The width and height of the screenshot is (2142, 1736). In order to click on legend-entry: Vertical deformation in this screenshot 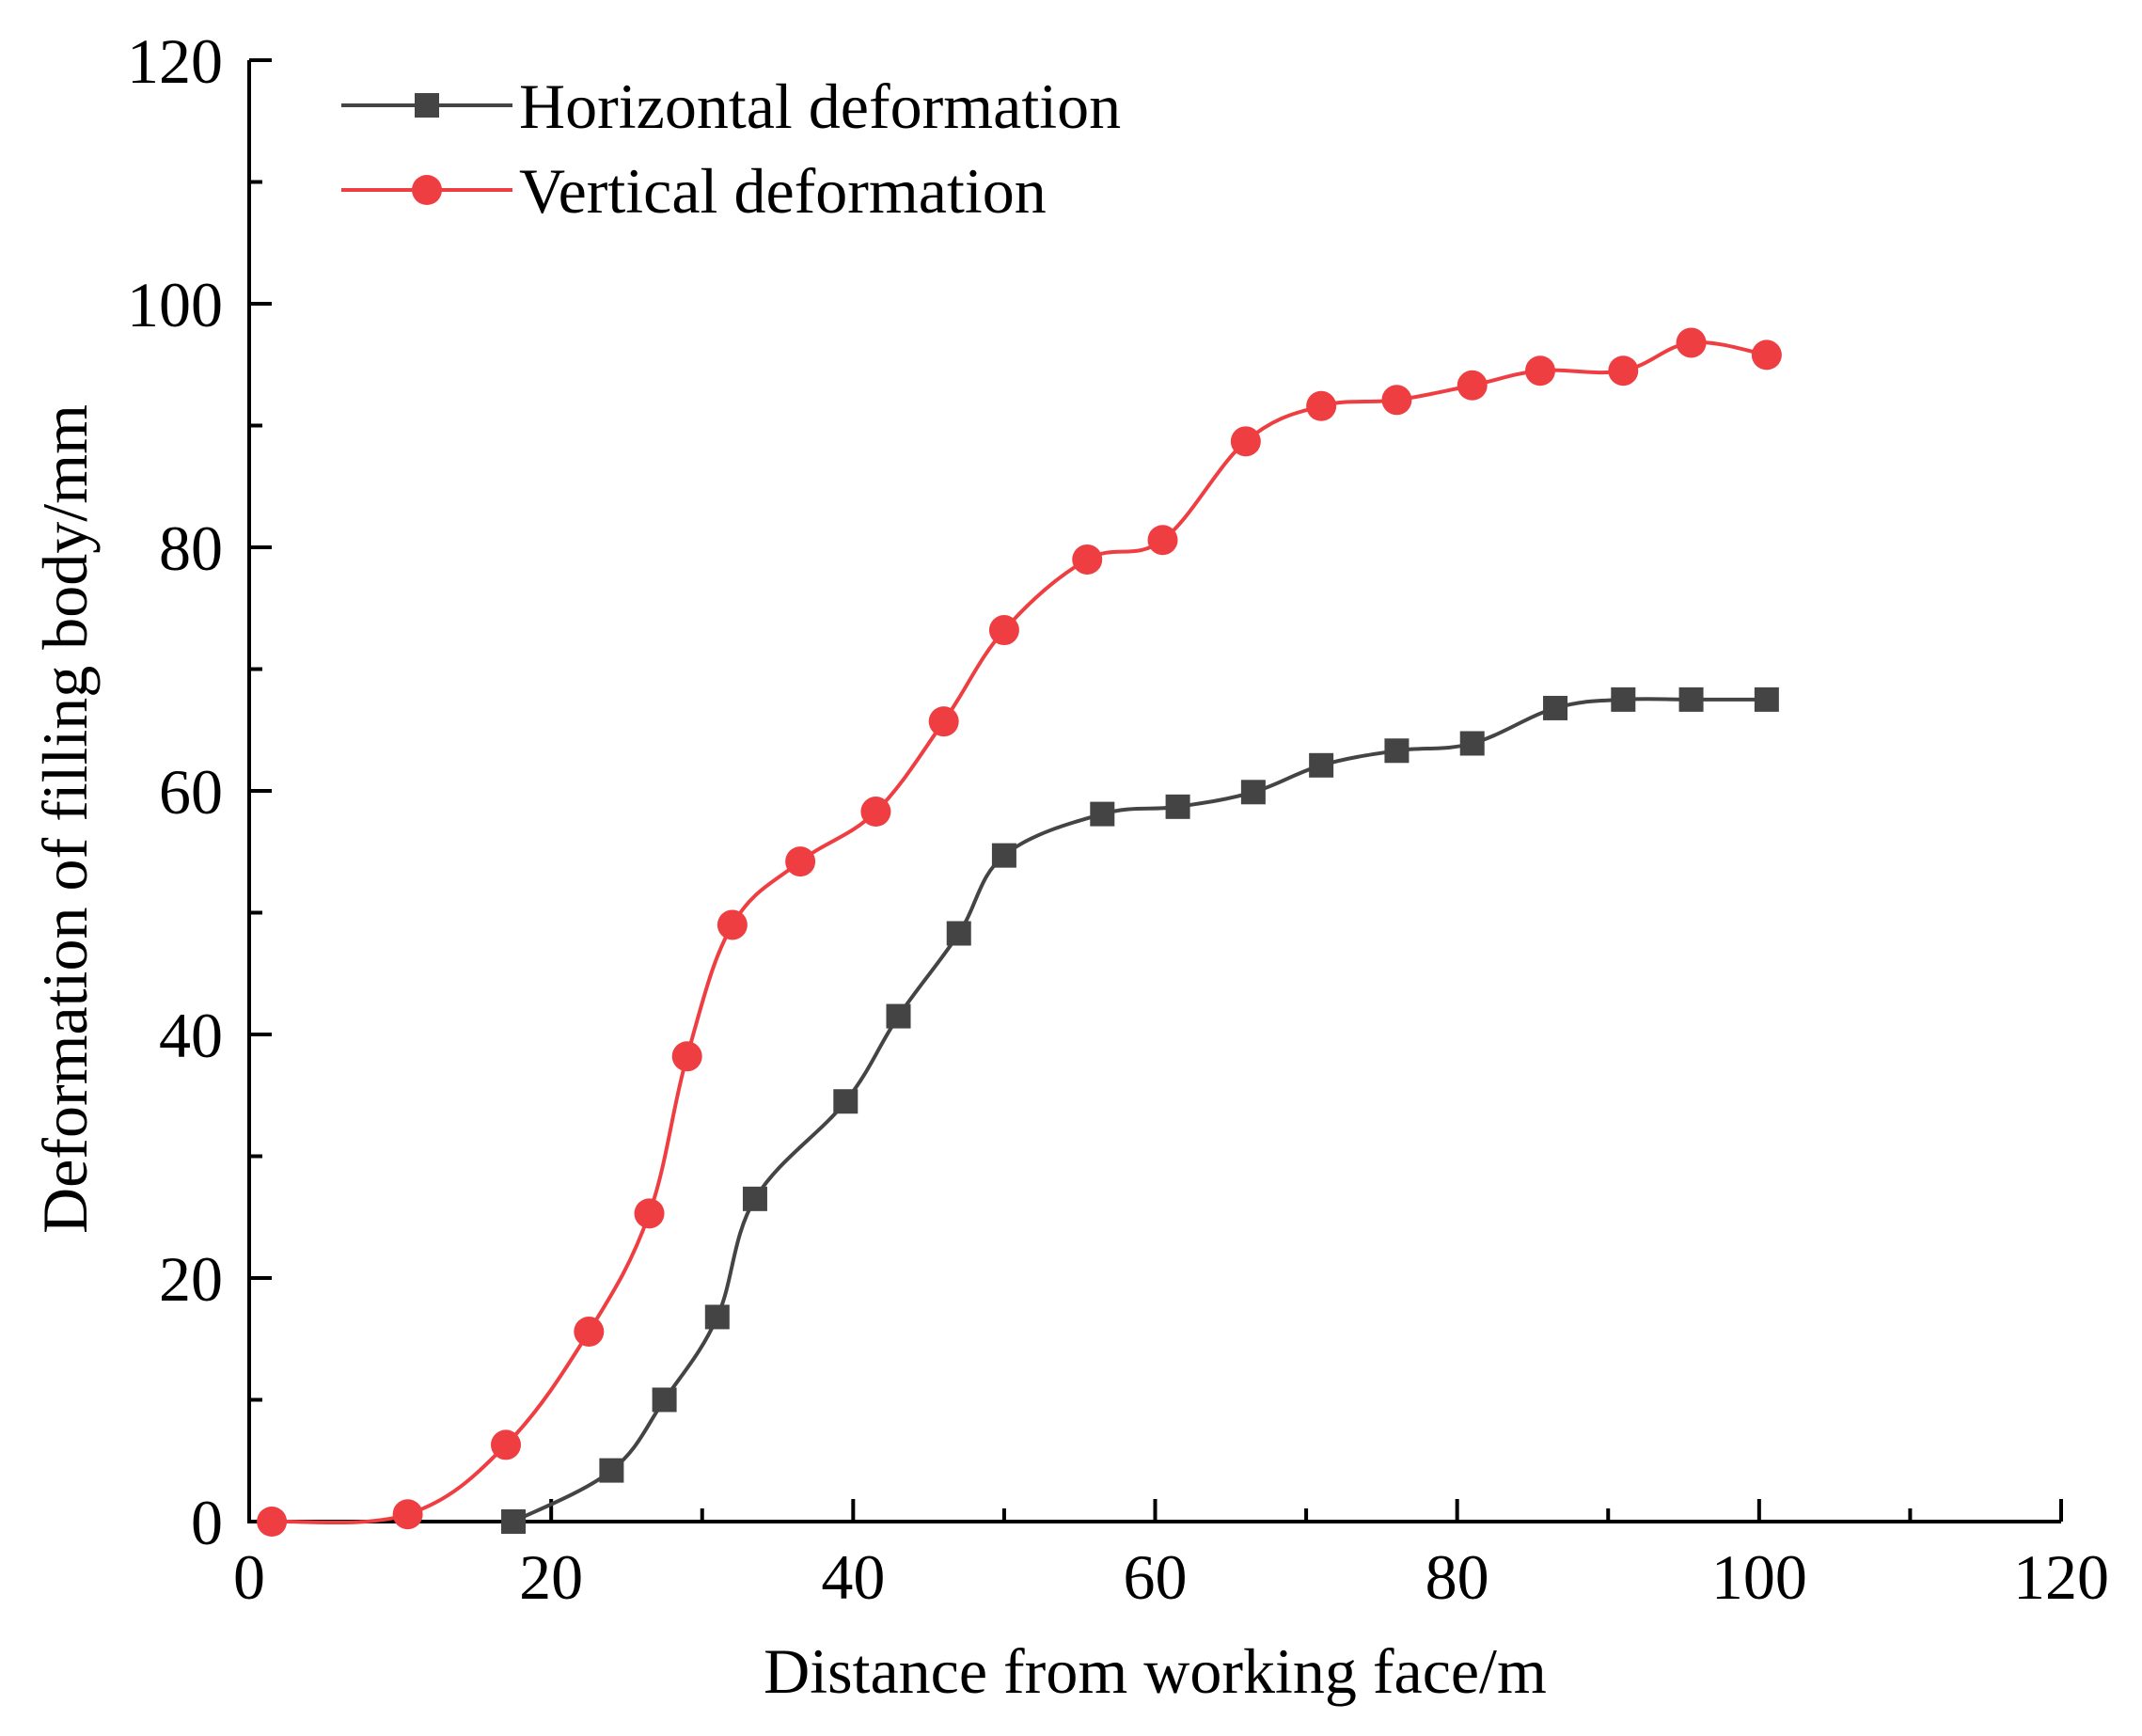, I will do `click(694, 191)`.